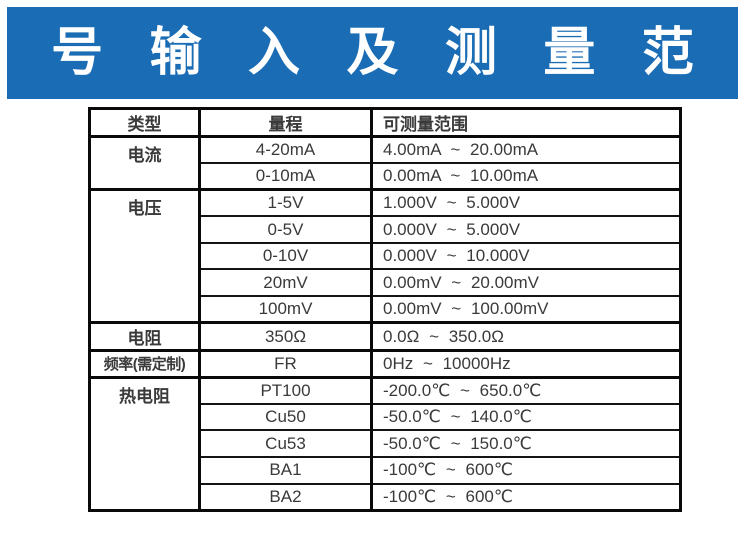 This screenshot has height=540, width=752. I want to click on table-row: 电流 4-20mA 4.00mA ~ 20.00mA, so click(385, 162).